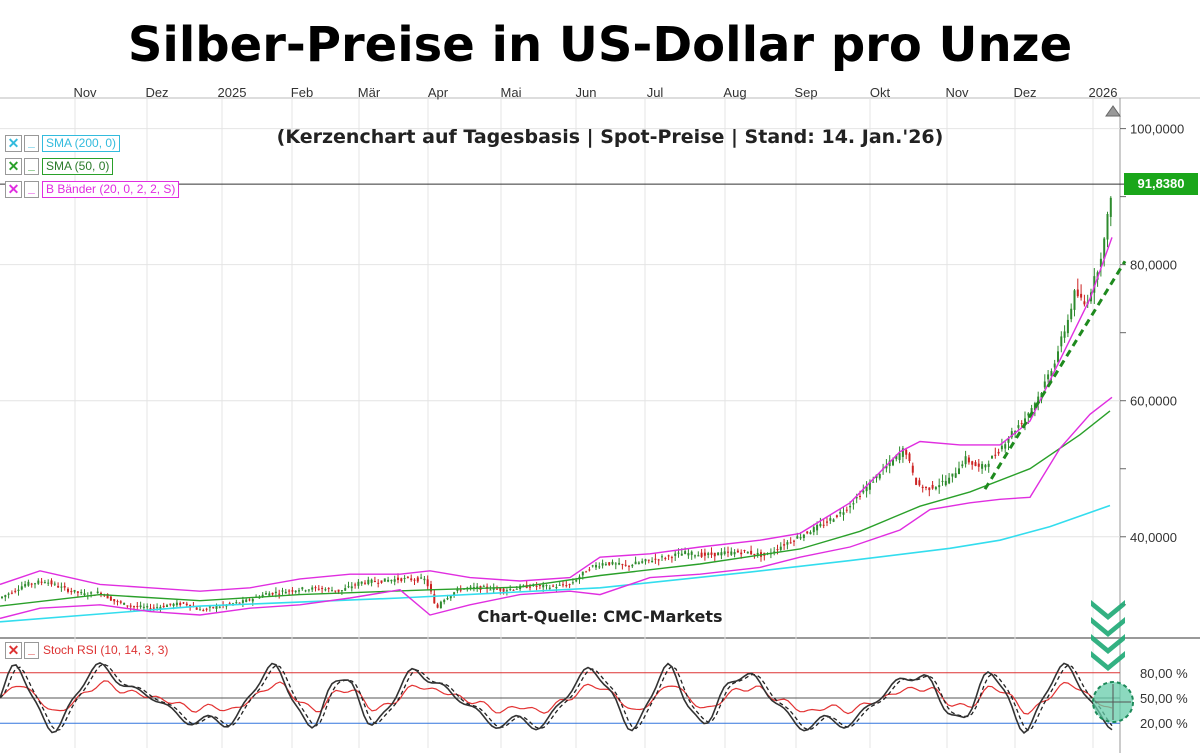  What do you see at coordinates (655, 92) in the screenshot?
I see `x-tick-label: Jul` at bounding box center [655, 92].